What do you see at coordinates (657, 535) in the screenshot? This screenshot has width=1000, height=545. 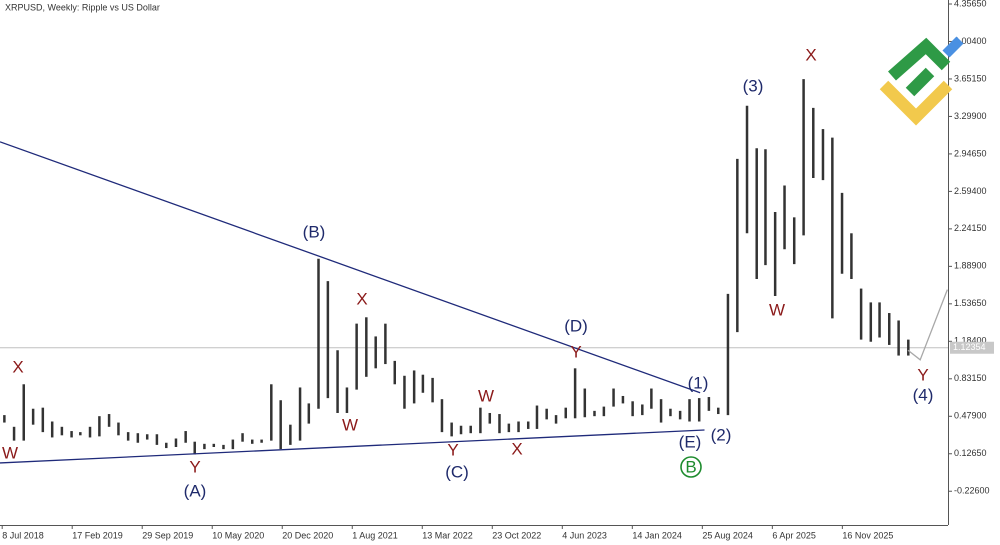 I see `x-tick-label: 14 Jan 2024` at bounding box center [657, 535].